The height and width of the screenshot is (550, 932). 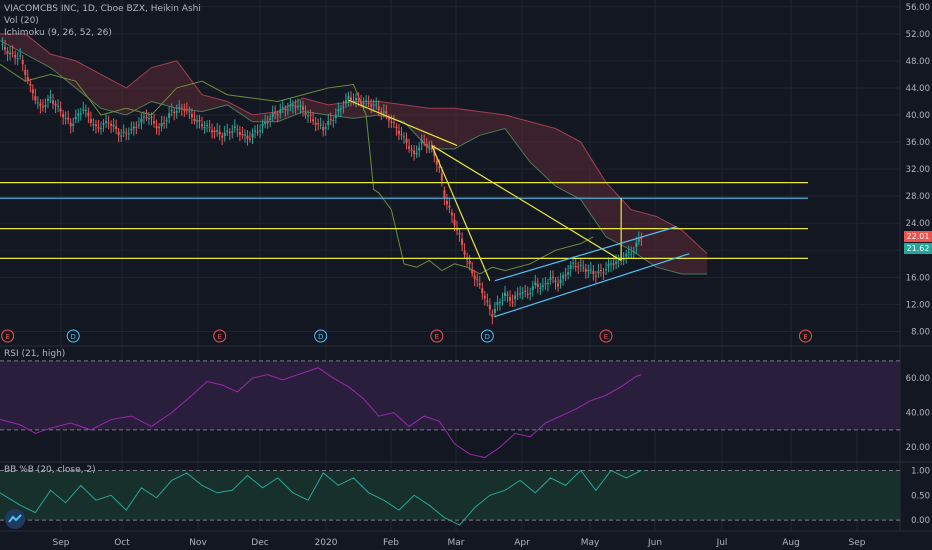 I want to click on y-tick-label: 12.00, so click(x=918, y=305).